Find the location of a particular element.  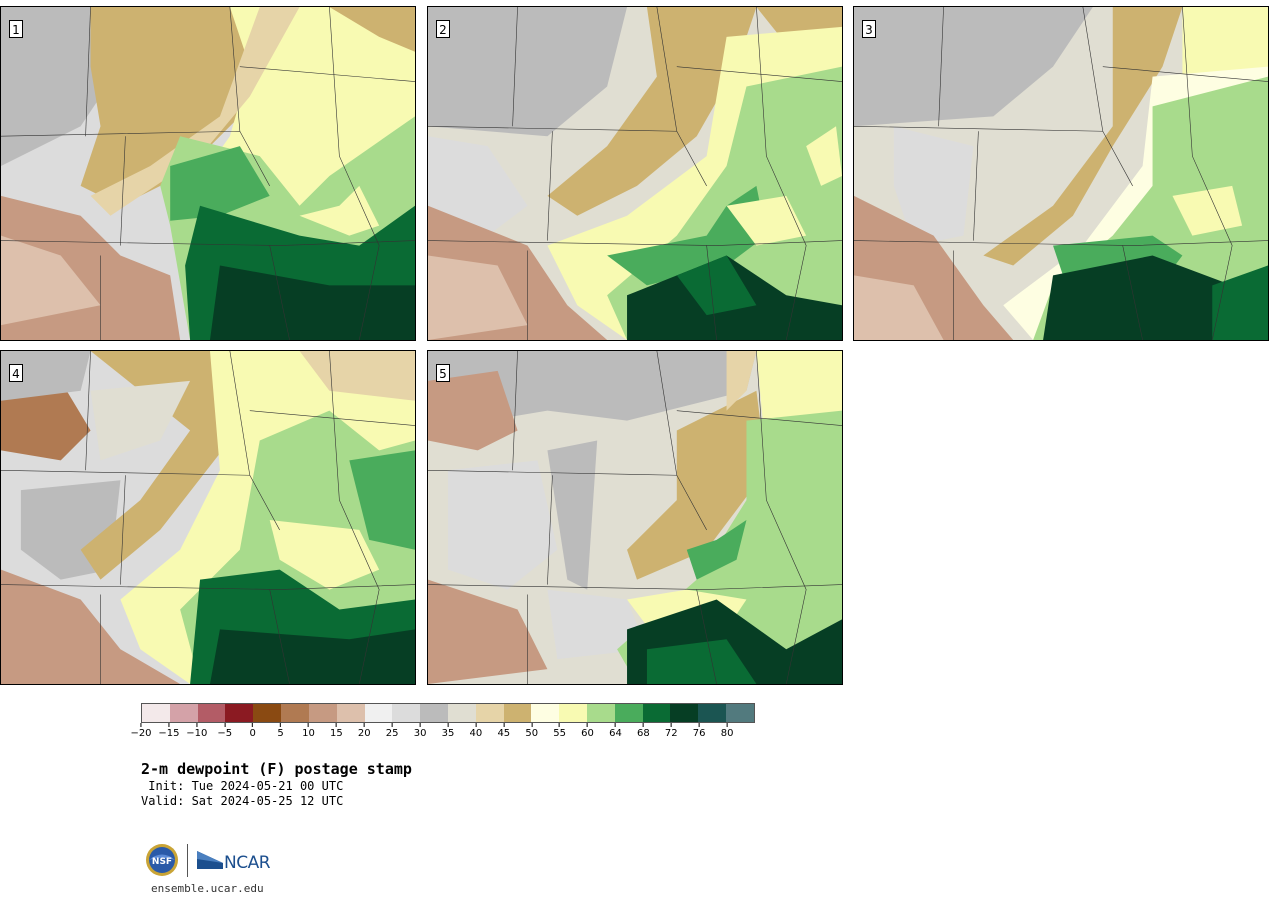

colorbar-tick-label: 45 is located at coordinates (503, 731).